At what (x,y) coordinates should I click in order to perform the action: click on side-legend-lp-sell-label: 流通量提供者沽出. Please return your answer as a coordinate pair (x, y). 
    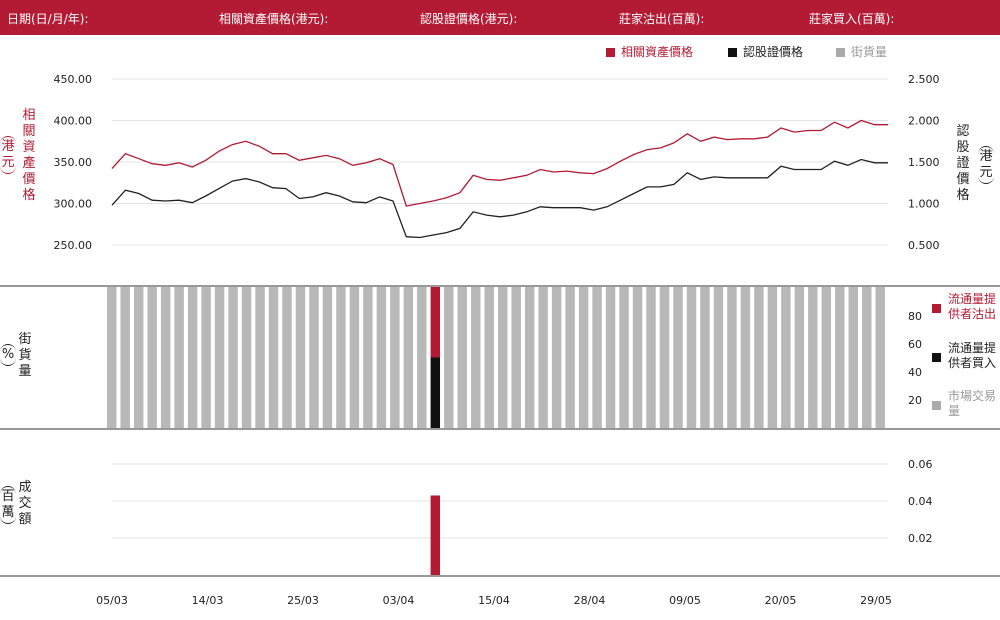
    Looking at the image, I should click on (972, 306).